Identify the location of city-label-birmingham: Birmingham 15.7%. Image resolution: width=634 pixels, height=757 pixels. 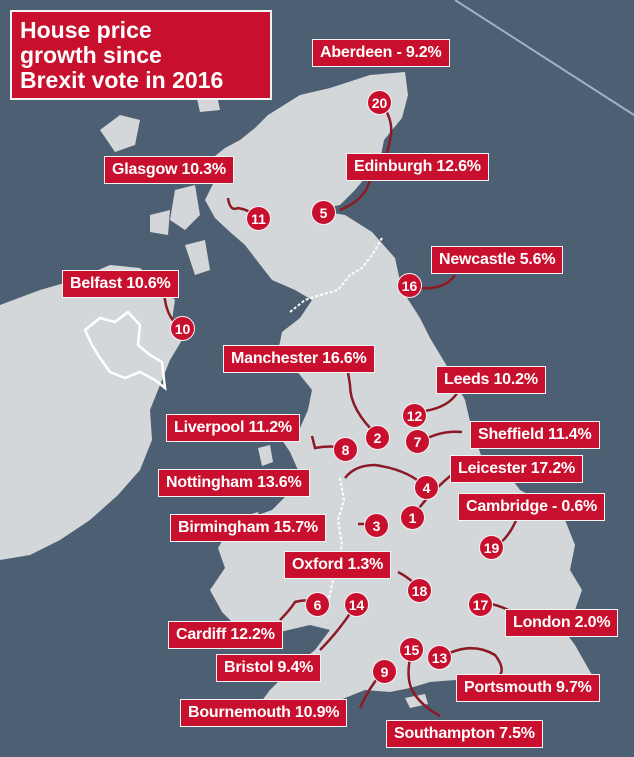
(248, 528).